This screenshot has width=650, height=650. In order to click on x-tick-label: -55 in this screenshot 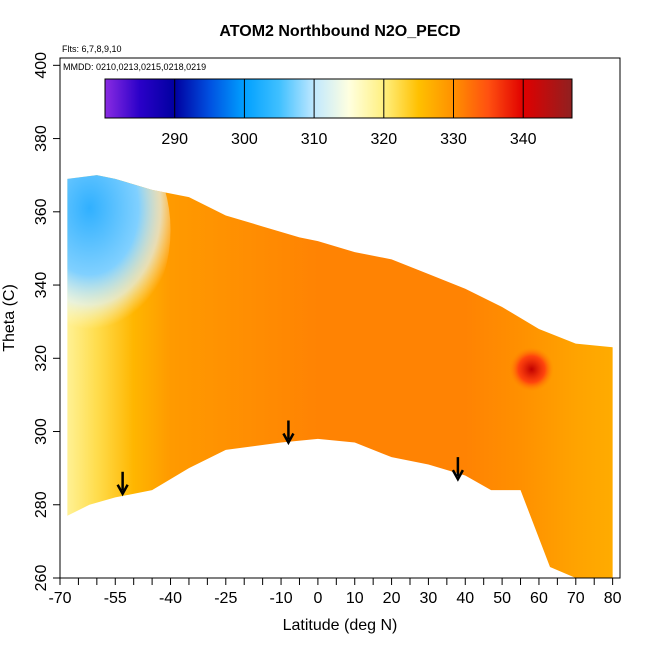, I will do `click(115, 598)`.